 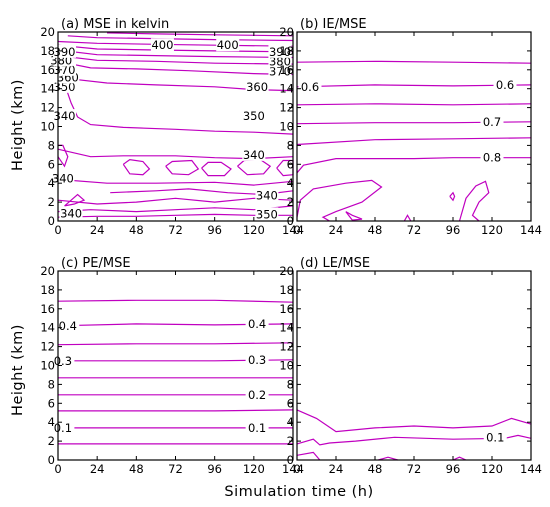 I want to click on contour-label: 350, so click(x=254, y=116).